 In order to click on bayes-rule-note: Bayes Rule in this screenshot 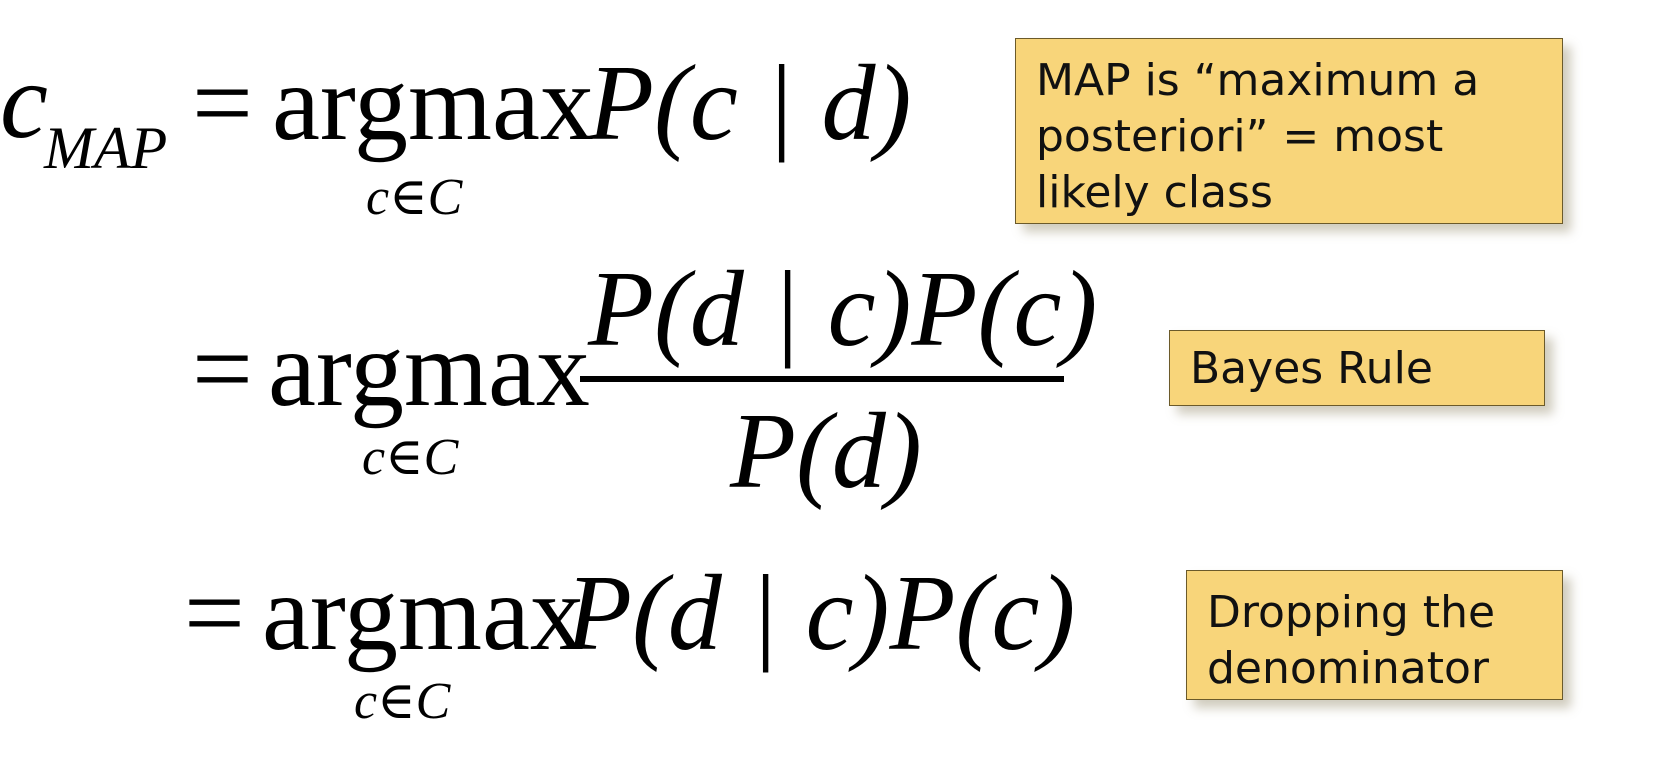, I will do `click(1357, 368)`.